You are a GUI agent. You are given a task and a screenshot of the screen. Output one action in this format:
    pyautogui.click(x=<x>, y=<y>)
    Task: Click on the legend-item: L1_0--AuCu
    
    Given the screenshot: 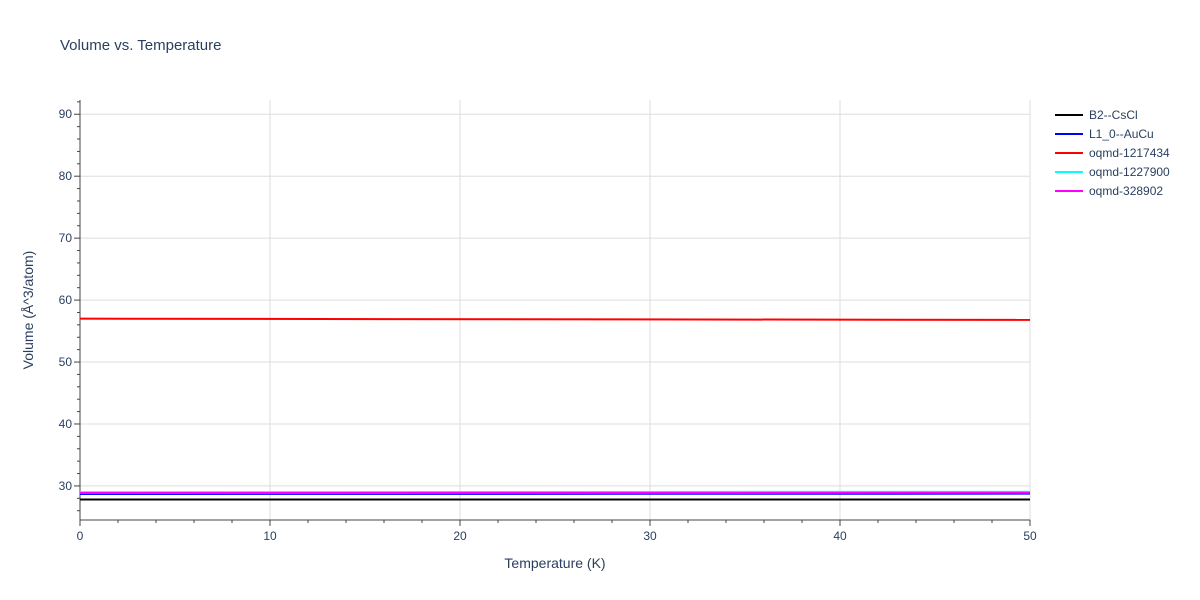 What is the action you would take?
    pyautogui.click(x=1104, y=134)
    